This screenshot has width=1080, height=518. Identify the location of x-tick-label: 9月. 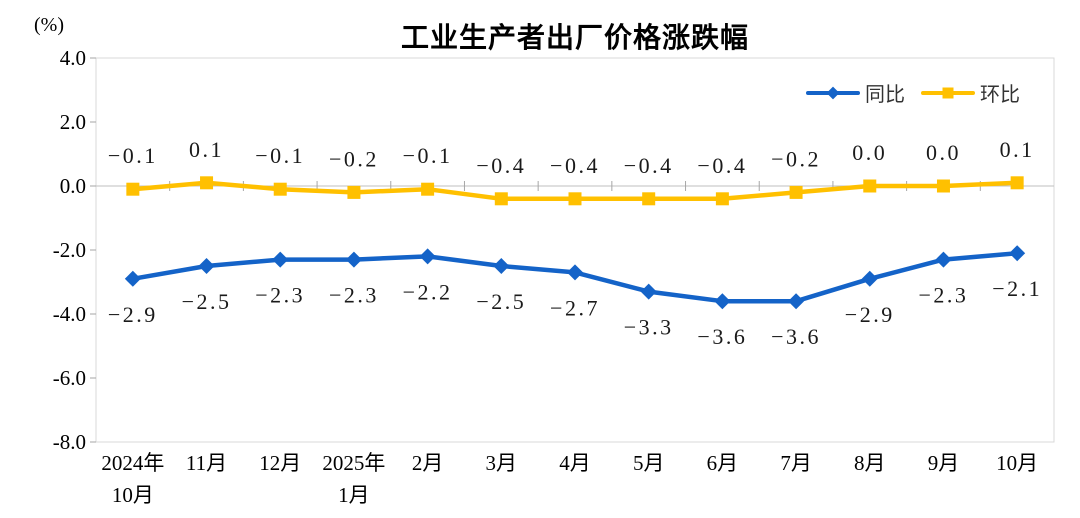
(944, 463).